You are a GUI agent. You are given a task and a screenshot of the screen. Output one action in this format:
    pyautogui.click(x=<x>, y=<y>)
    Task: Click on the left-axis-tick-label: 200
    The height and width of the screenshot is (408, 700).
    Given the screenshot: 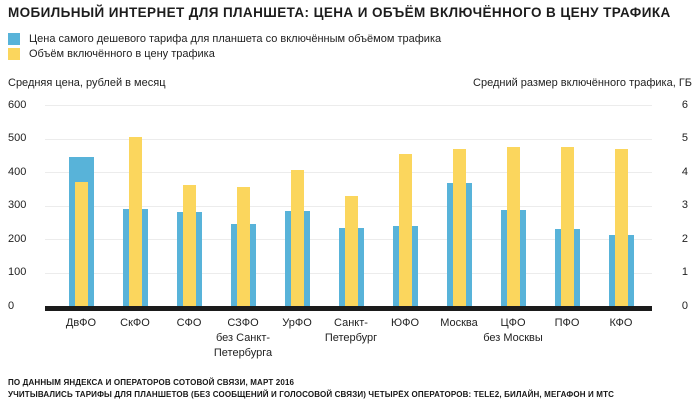 What is the action you would take?
    pyautogui.click(x=17, y=238)
    